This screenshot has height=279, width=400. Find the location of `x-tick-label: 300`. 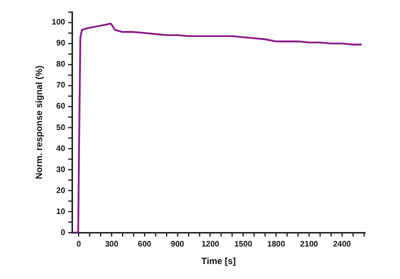

x-tick-label: 300 is located at coordinates (111, 244).